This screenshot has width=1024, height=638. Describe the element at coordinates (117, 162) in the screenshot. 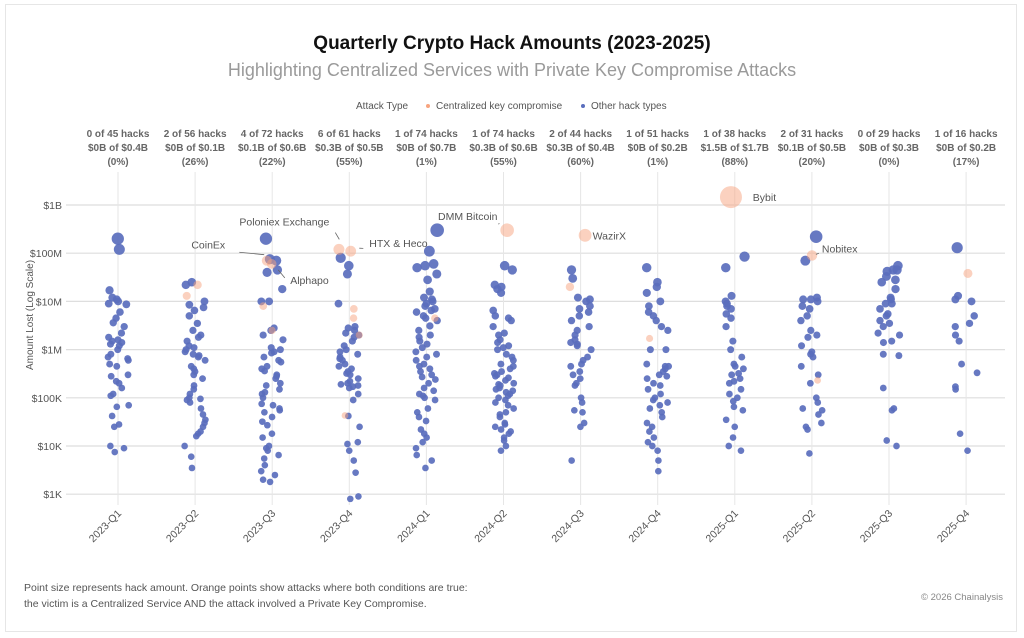

I see `quarter-stat-pct: (0%)` at that location.